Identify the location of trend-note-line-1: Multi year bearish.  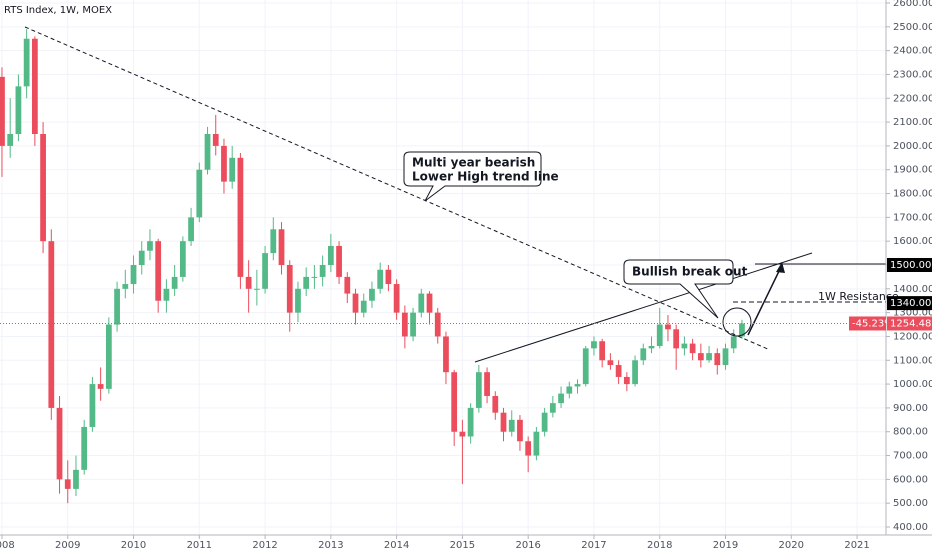
(473, 163).